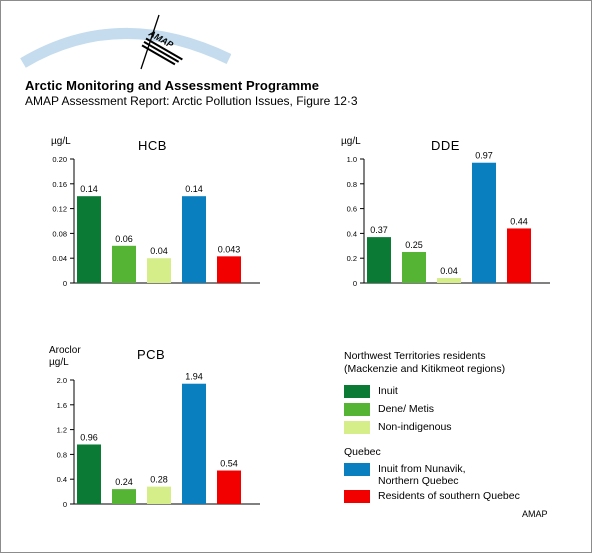 The height and width of the screenshot is (553, 592). What do you see at coordinates (59, 184) in the screenshot?
I see `hcb-y-tick-label: 0.16` at bounding box center [59, 184].